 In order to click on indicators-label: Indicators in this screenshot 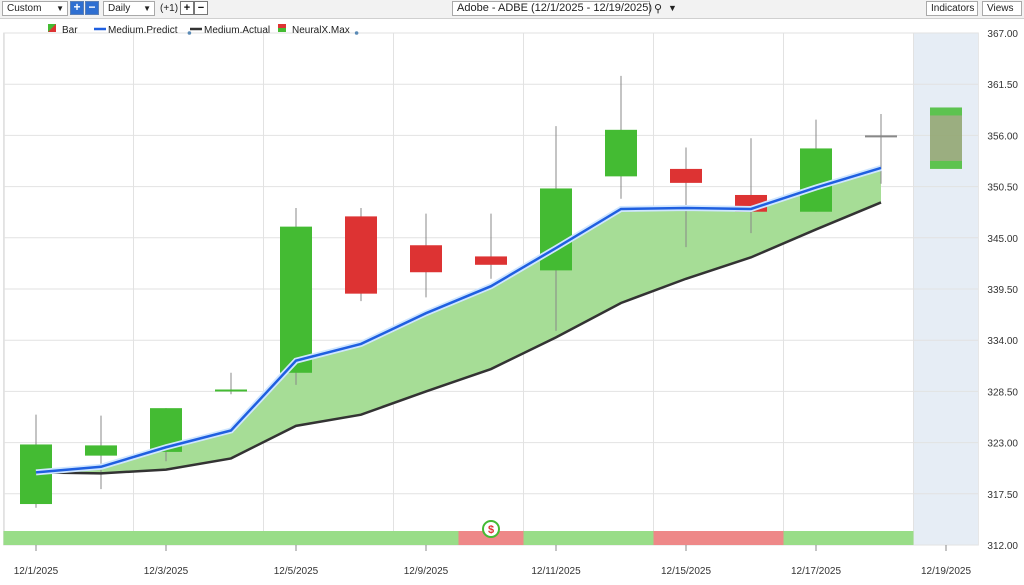, I will do `click(953, 8)`.